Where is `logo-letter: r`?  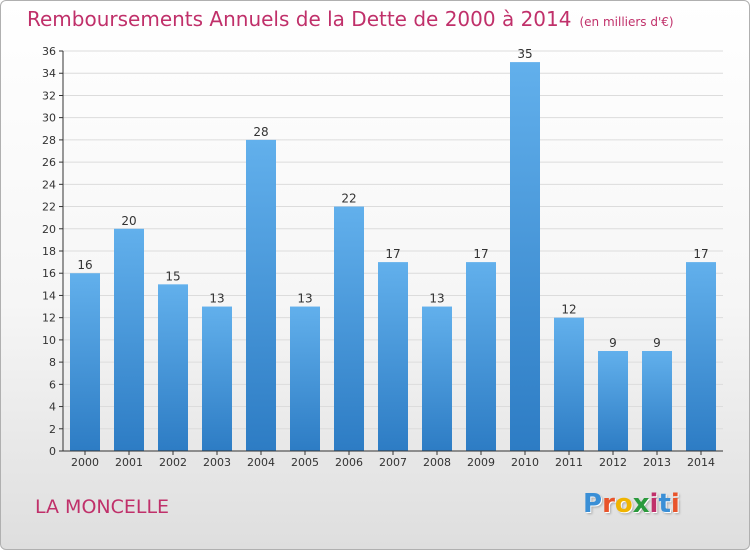
logo-letter: r is located at coordinates (608, 504).